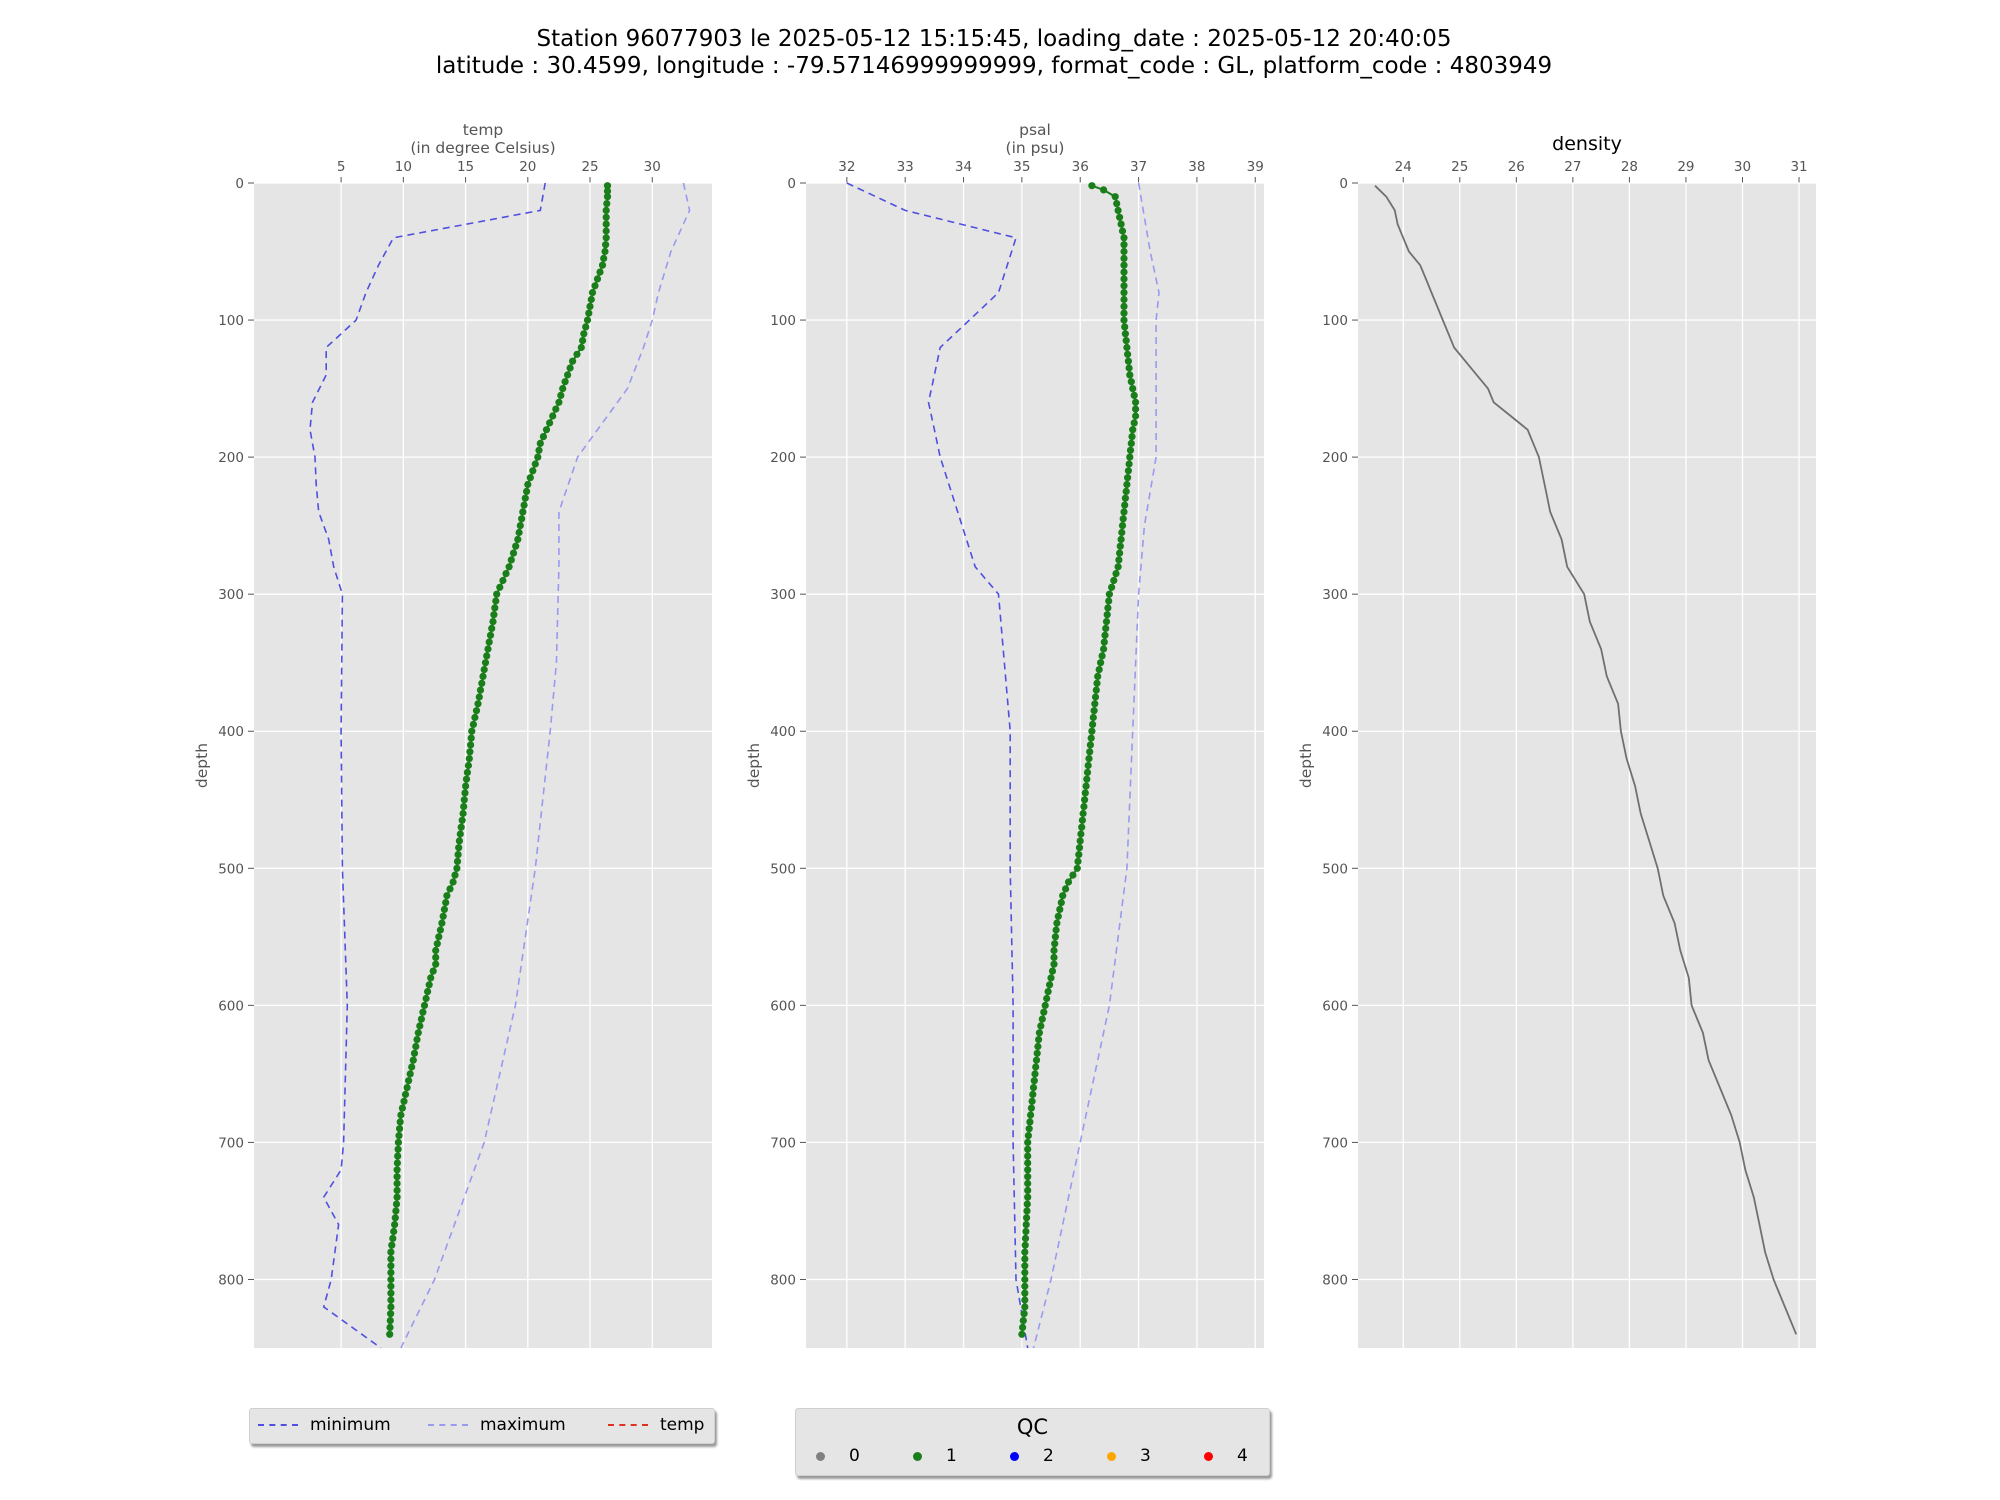 The height and width of the screenshot is (1500, 2000). What do you see at coordinates (278, 1425) in the screenshot?
I see `legend-swatch-minimum` at bounding box center [278, 1425].